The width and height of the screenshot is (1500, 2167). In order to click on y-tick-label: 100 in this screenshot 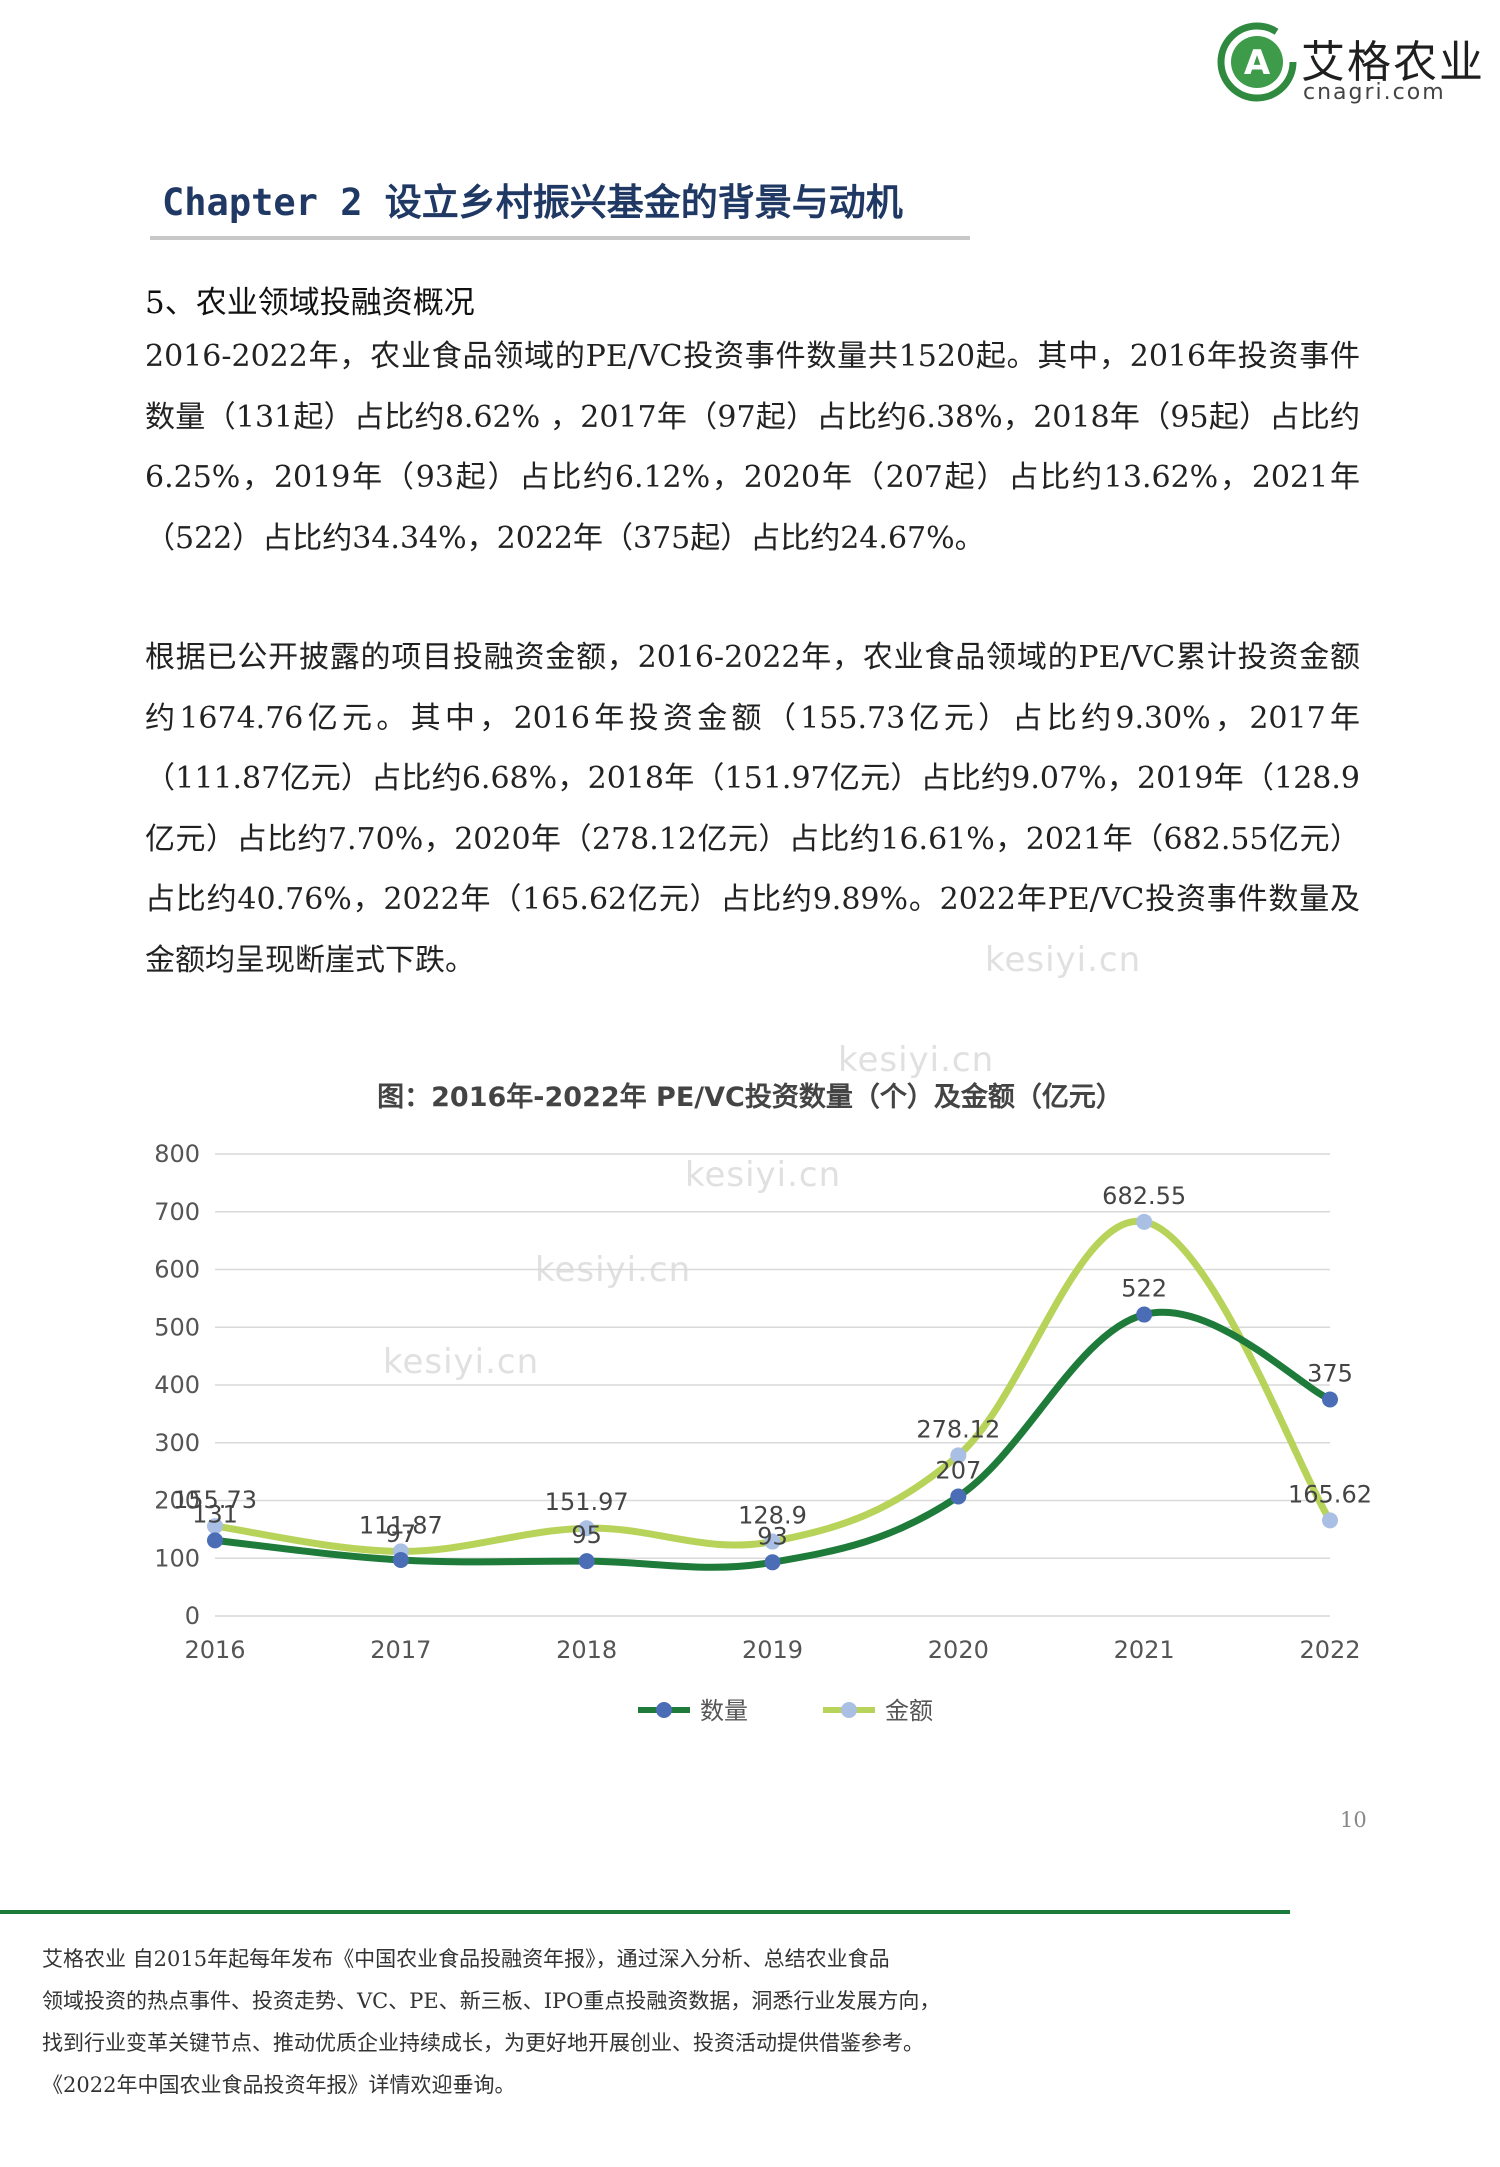, I will do `click(177, 1558)`.